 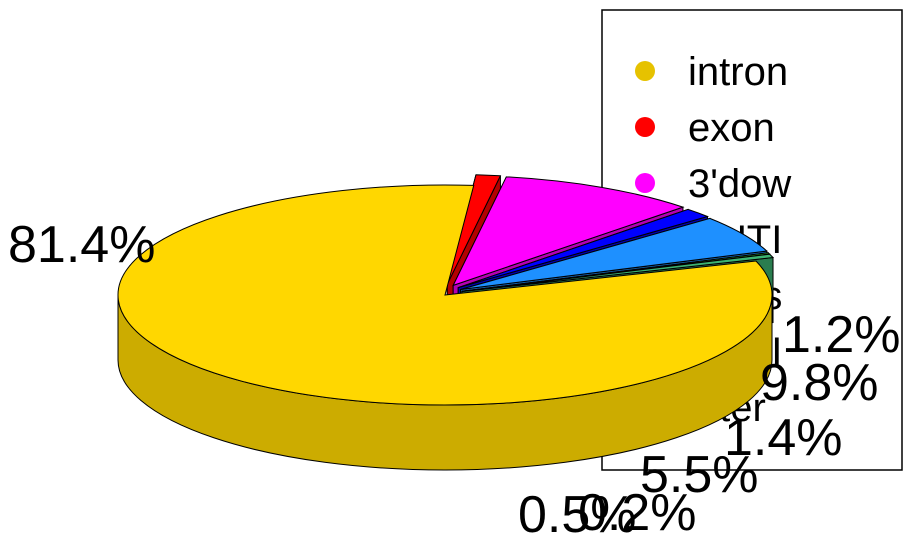 What do you see at coordinates (645, 71) in the screenshot?
I see `legend-dot-intron` at bounding box center [645, 71].